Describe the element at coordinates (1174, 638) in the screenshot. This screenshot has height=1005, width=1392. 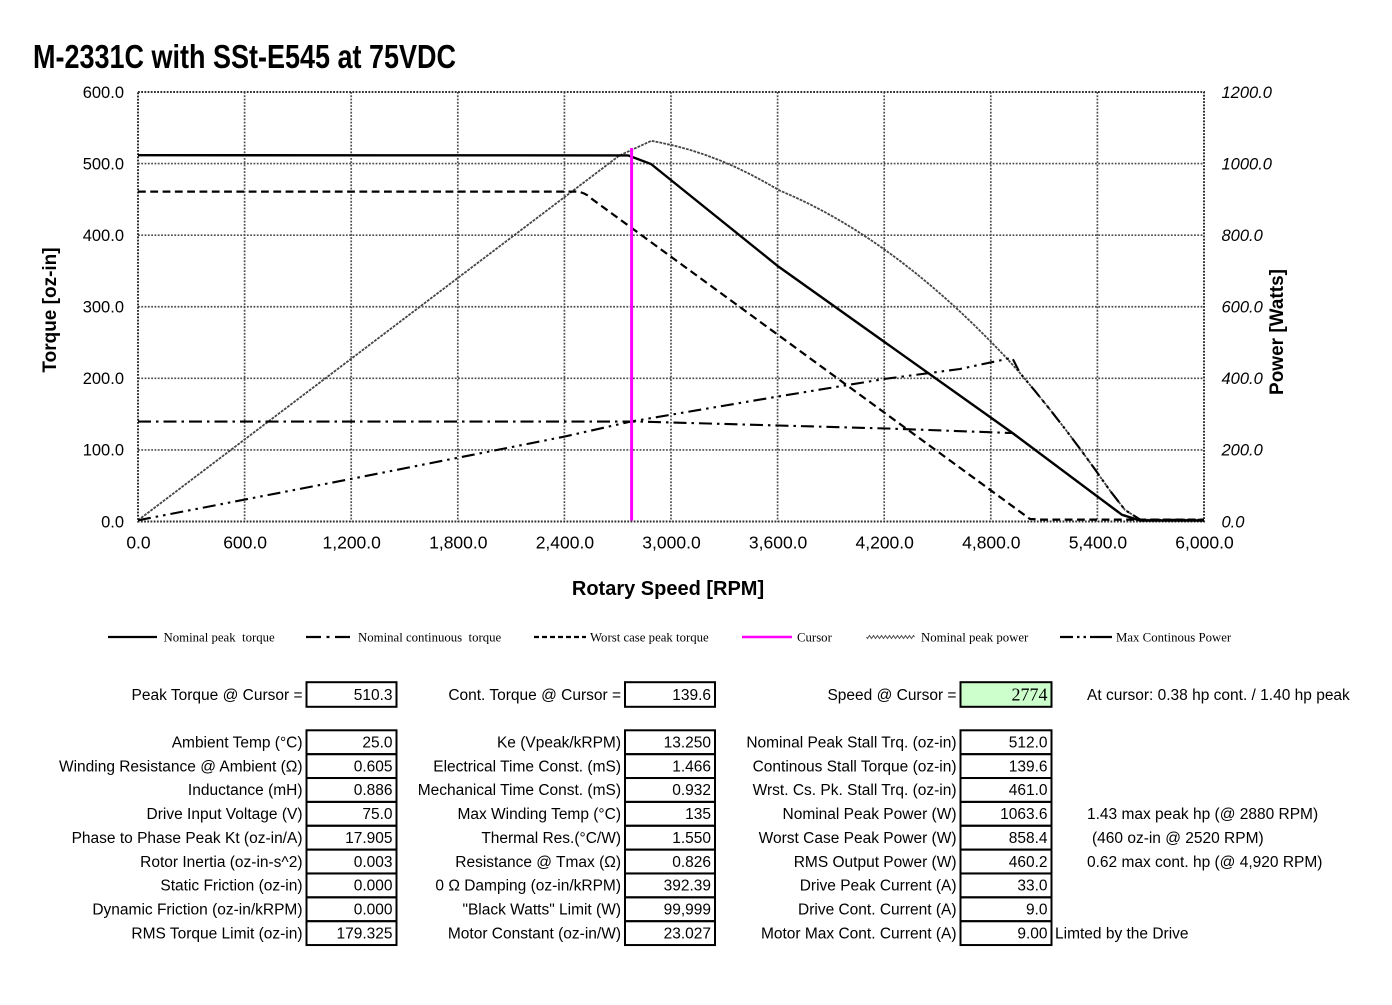
I see `svg-text: Max Continous Power` at that location.